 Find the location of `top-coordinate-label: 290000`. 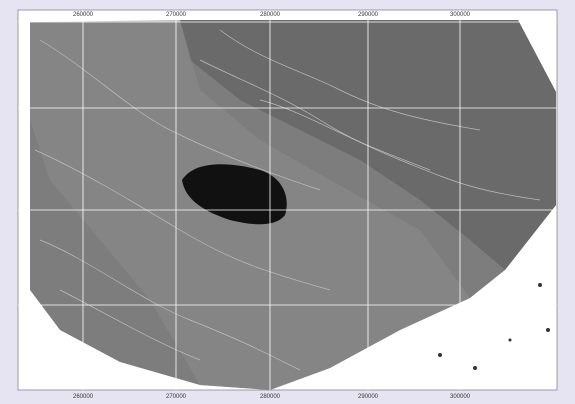

top-coordinate-label: 290000 is located at coordinates (368, 15).